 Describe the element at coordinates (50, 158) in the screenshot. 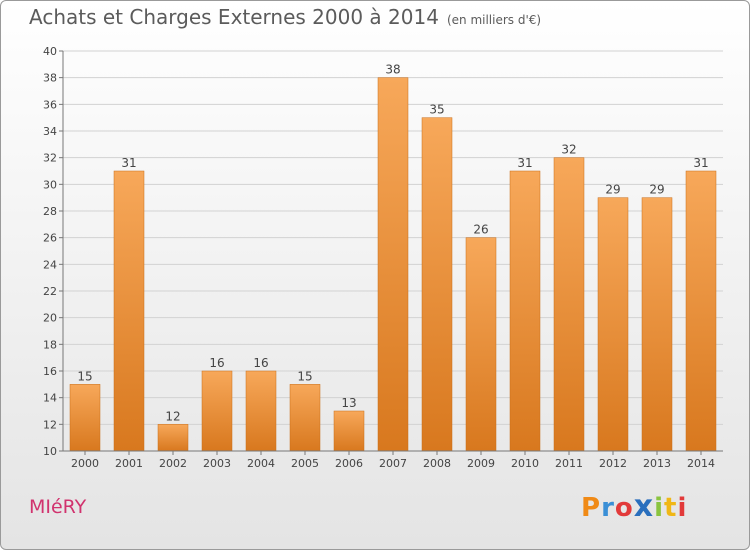

I see `y-tick-label: 32` at that location.